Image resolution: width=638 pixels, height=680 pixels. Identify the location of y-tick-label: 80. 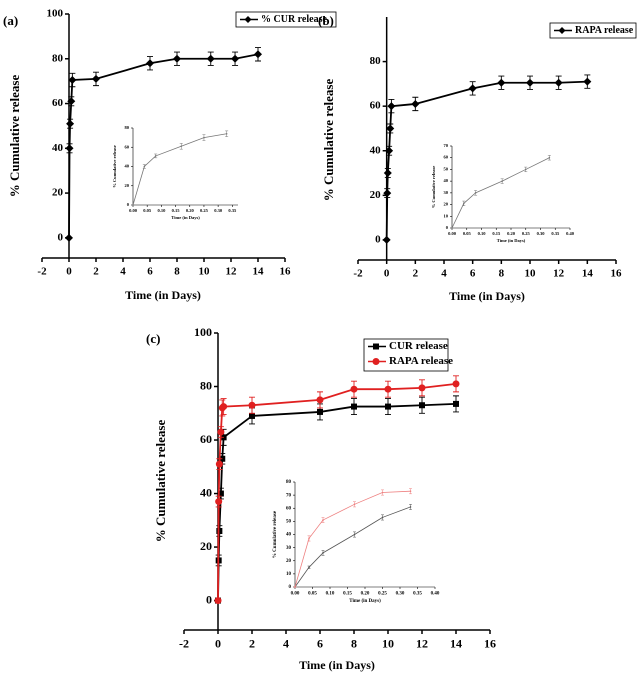
(58, 58).